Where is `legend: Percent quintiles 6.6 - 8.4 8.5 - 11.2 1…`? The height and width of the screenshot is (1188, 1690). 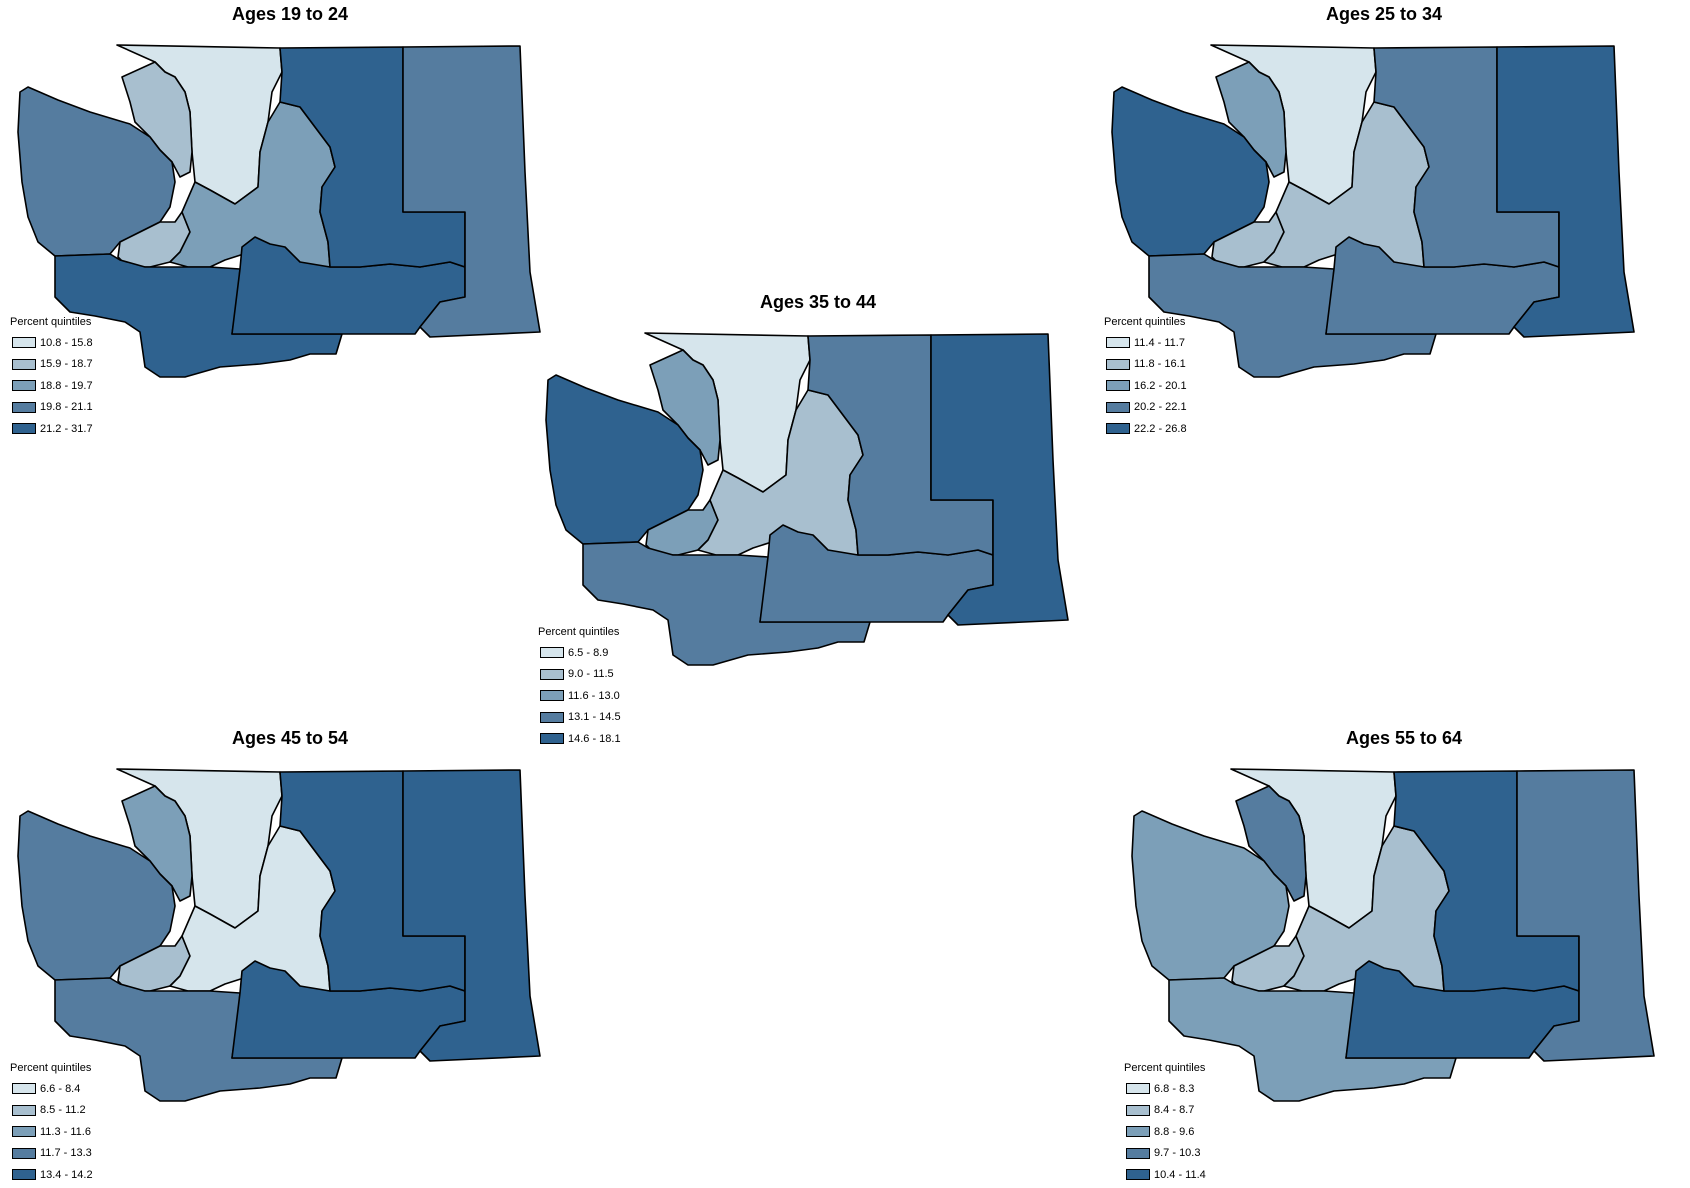
legend: Percent quintiles 6.6 - 8.4 8.5 - 11.2 1… is located at coordinates (51, 1124).